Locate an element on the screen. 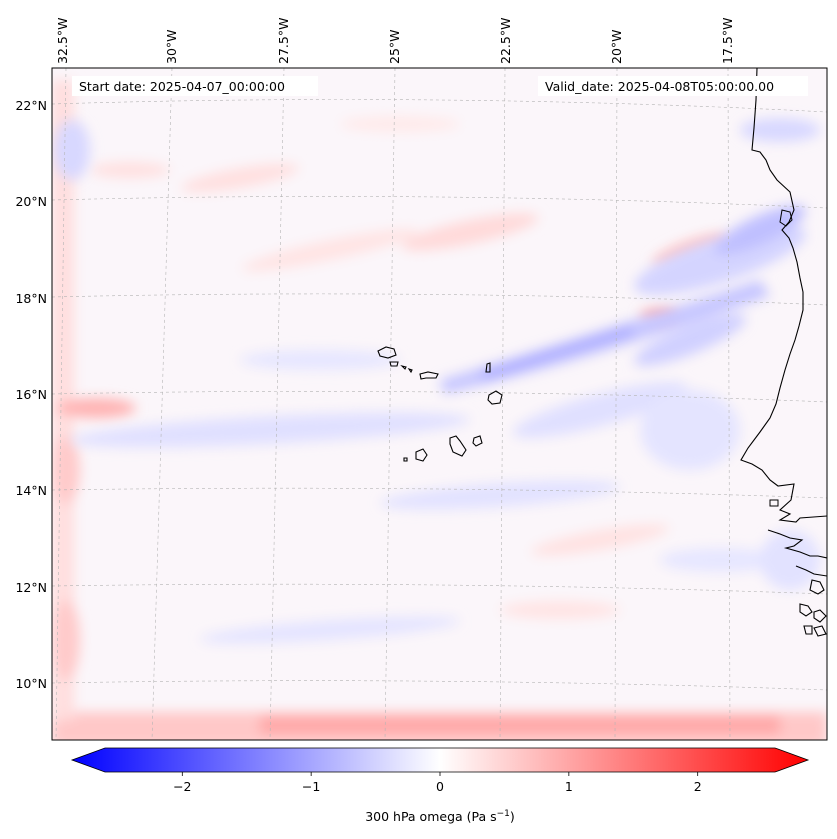 Image resolution: width=837 pixels, height=839 pixels. colorbar-tick-label: −2 is located at coordinates (182, 786).